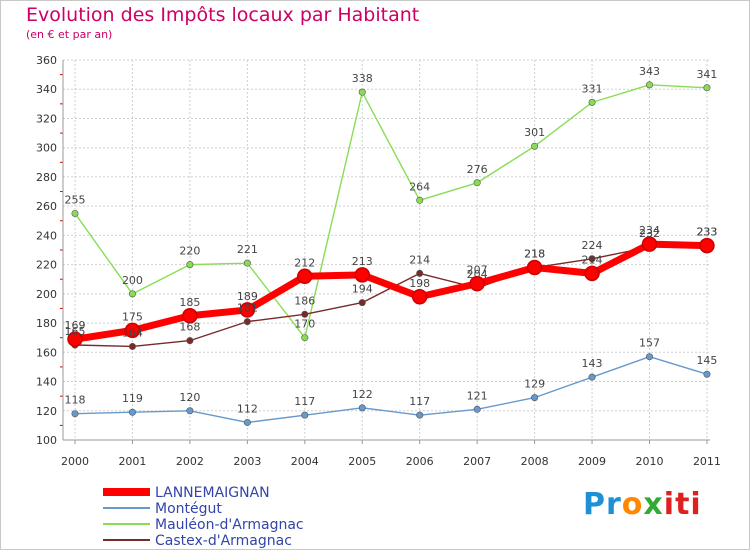  I want to click on data-label-maul-on-d-armagnac: 341, so click(706, 74).